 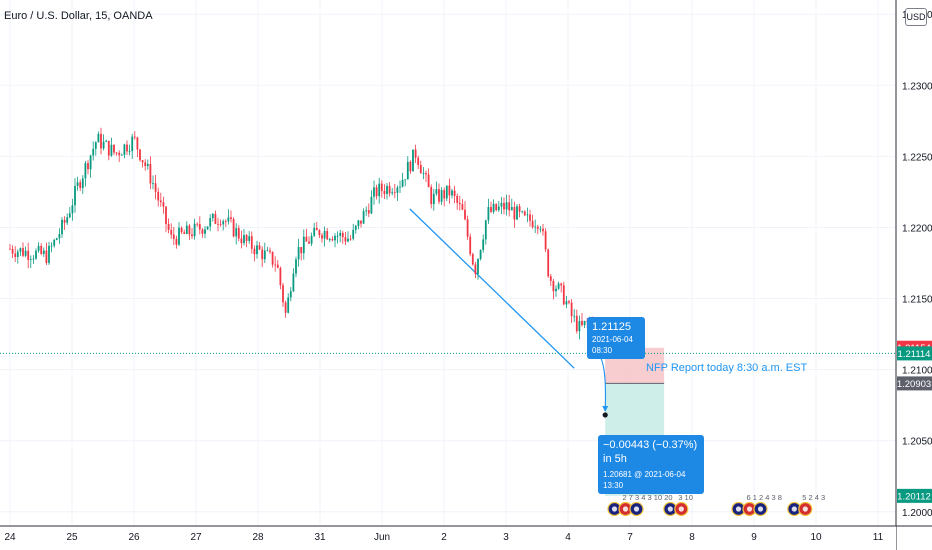 I want to click on x-tick-label: 4, so click(x=568, y=537).